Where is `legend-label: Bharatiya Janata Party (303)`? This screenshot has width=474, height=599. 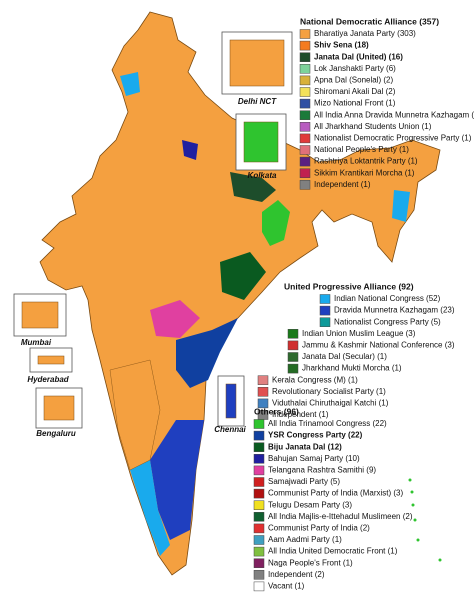 legend-label: Bharatiya Janata Party (303) is located at coordinates (365, 33).